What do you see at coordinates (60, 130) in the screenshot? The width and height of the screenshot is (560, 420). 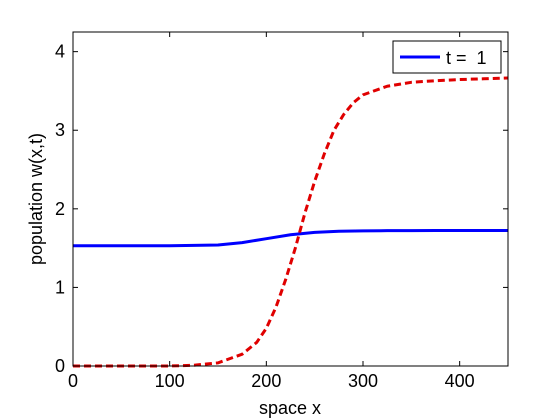 I see `y-tick-label: 3` at bounding box center [60, 130].